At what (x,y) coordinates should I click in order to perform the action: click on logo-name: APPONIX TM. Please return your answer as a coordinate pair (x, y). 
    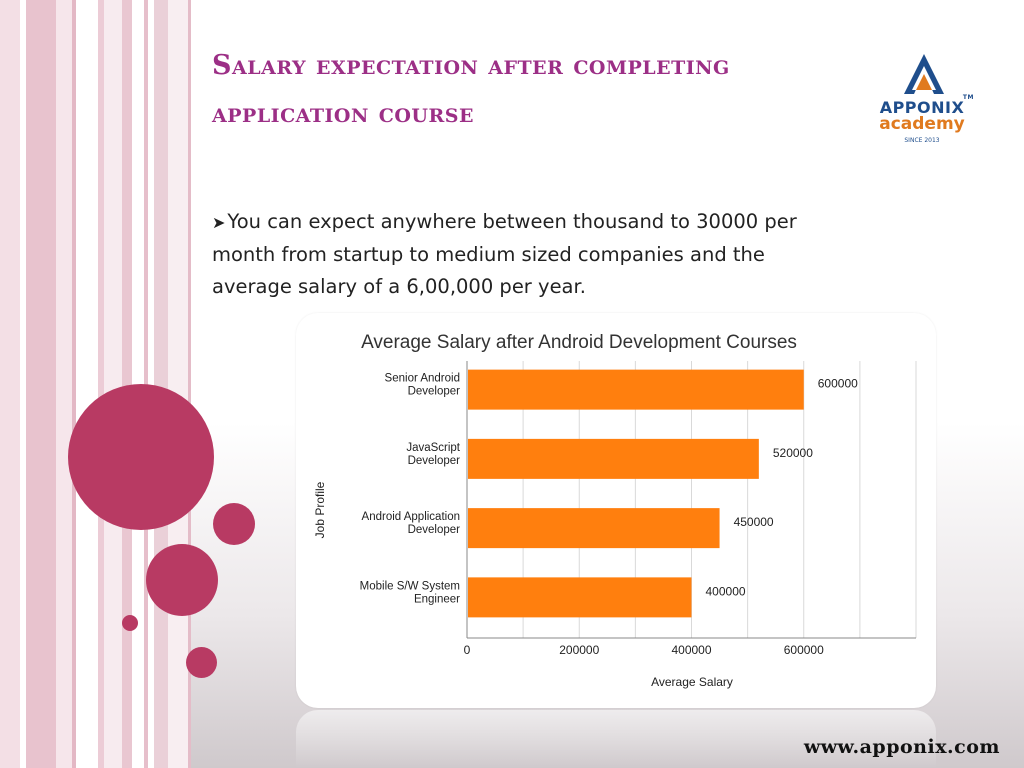
    Looking at the image, I should click on (922, 105).